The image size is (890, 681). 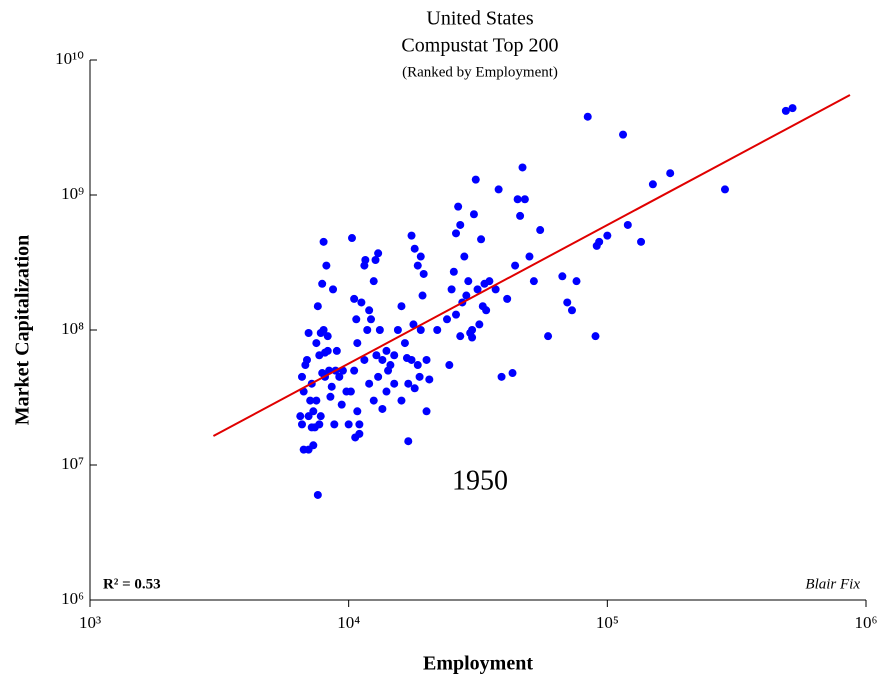 I want to click on annotation: R² = 0.53, so click(x=132, y=584).